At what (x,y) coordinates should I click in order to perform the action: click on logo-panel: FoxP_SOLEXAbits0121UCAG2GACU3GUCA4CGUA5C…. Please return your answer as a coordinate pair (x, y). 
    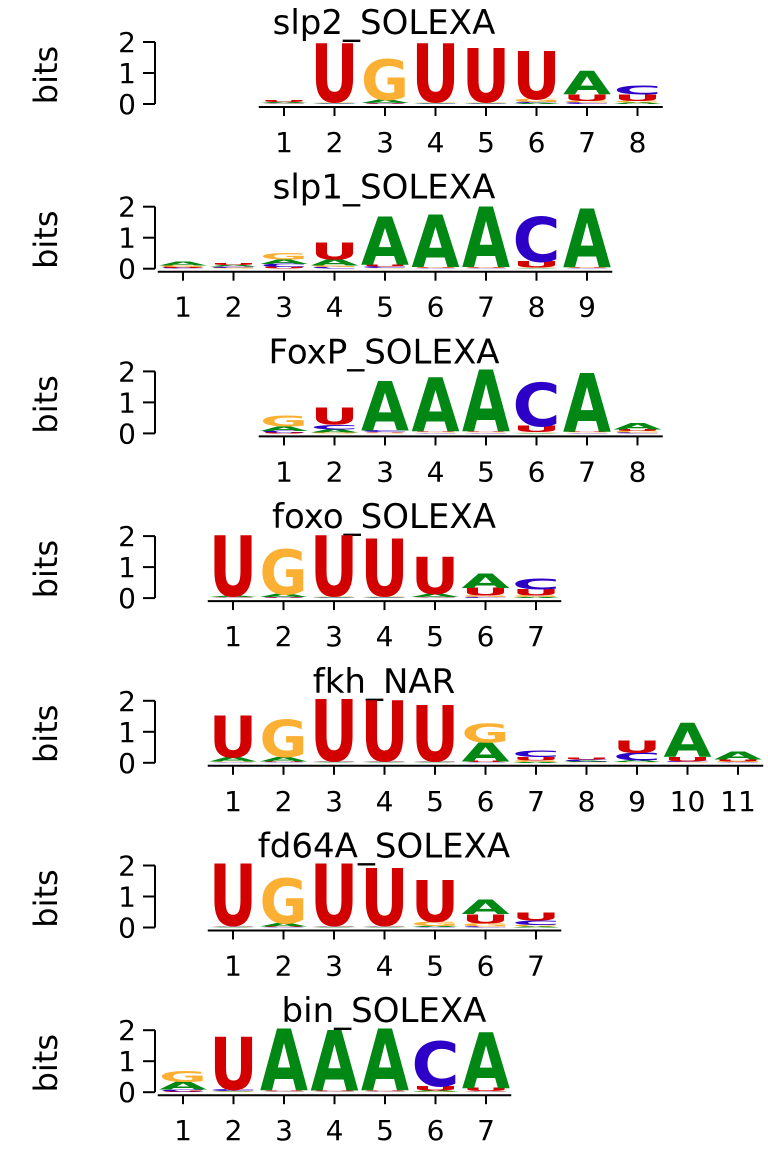
    Looking at the image, I should click on (345, 410).